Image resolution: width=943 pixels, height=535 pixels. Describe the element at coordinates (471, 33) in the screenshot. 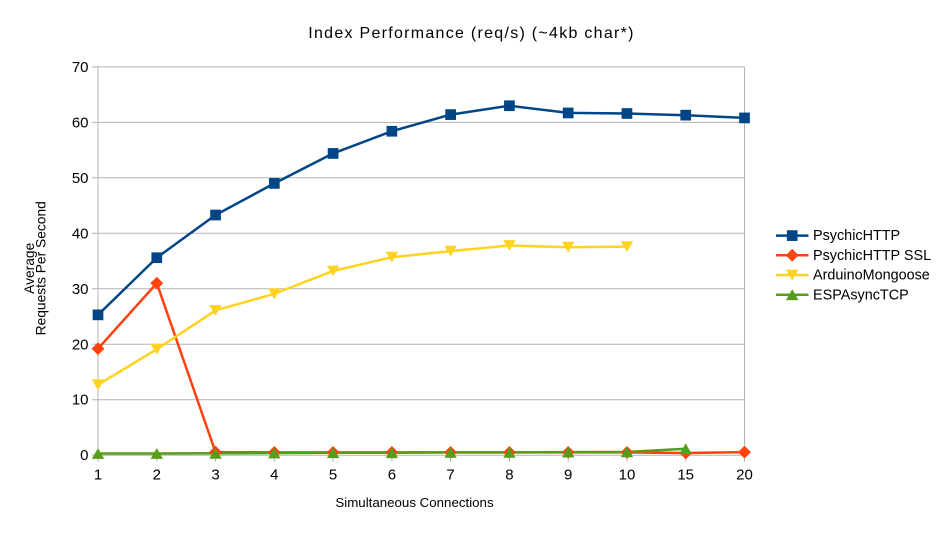

I see `svg-text:Index Performance (req/s) (~4k: Index Performance (req/s) (~4kb char*)` at that location.